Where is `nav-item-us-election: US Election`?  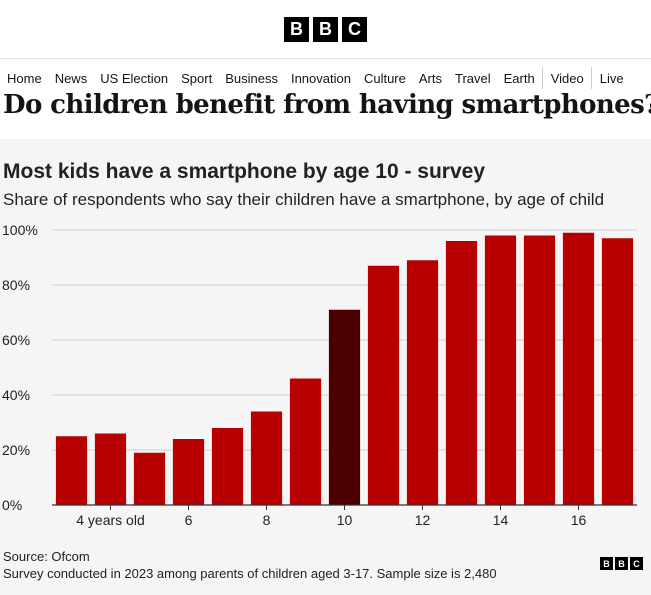
nav-item-us-election: US Election is located at coordinates (134, 78).